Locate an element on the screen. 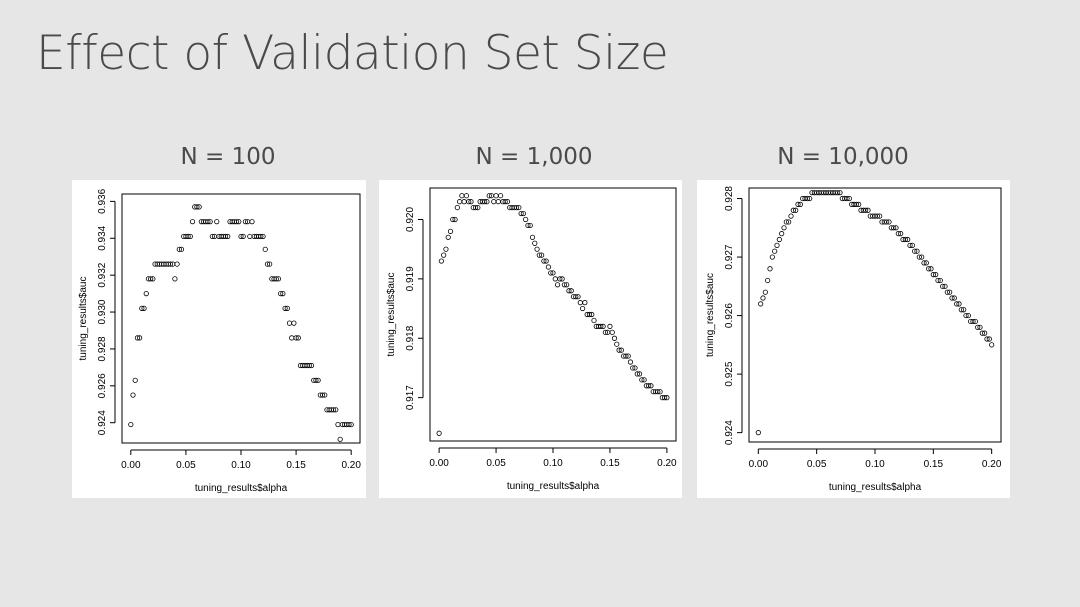 The height and width of the screenshot is (607, 1080). y-tick-label-n100: 0.930 is located at coordinates (102, 311).